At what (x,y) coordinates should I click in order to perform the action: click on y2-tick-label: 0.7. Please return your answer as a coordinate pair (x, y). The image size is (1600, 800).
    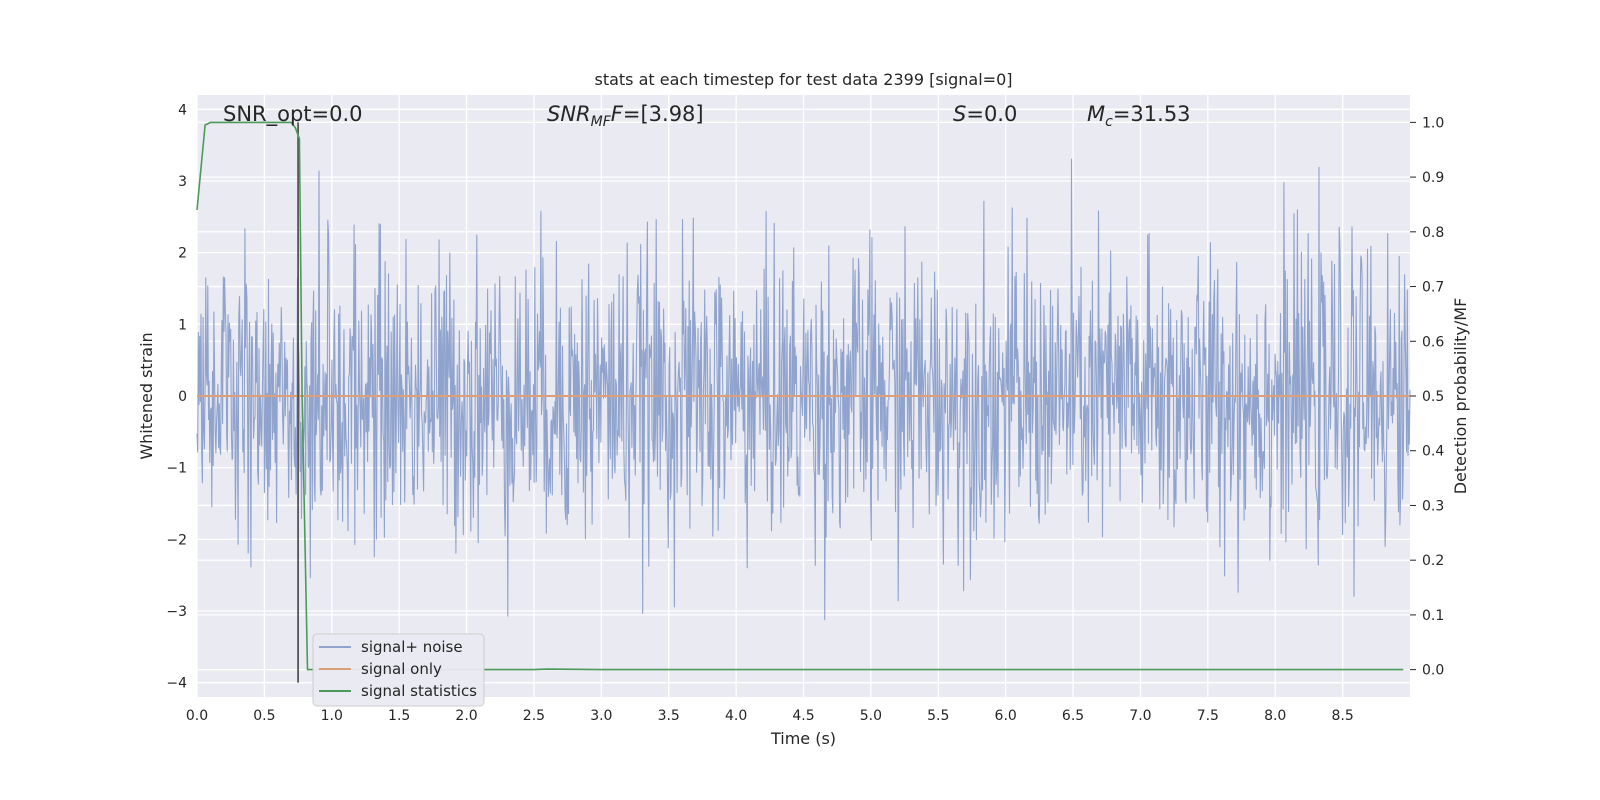
    Looking at the image, I should click on (1433, 288).